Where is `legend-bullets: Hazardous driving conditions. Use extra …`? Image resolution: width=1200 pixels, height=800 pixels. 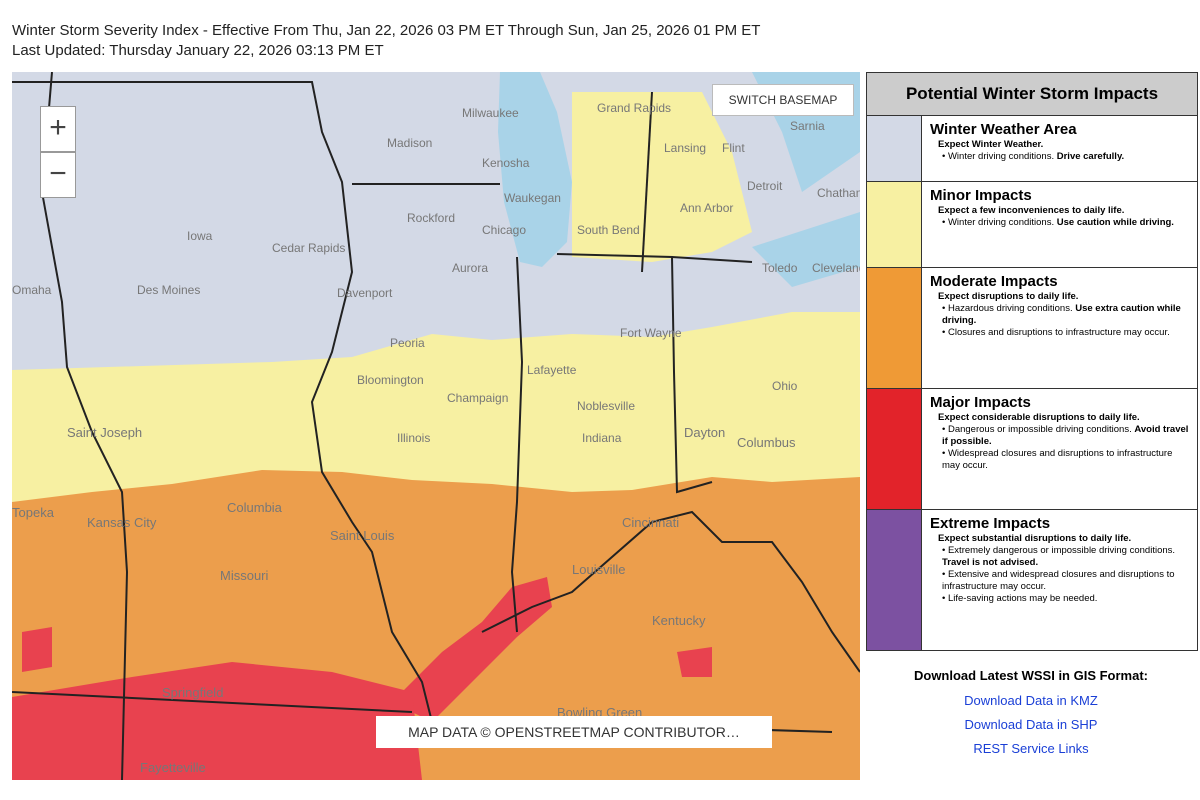 legend-bullets: Hazardous driving conditions. Use extra … is located at coordinates (1060, 321).